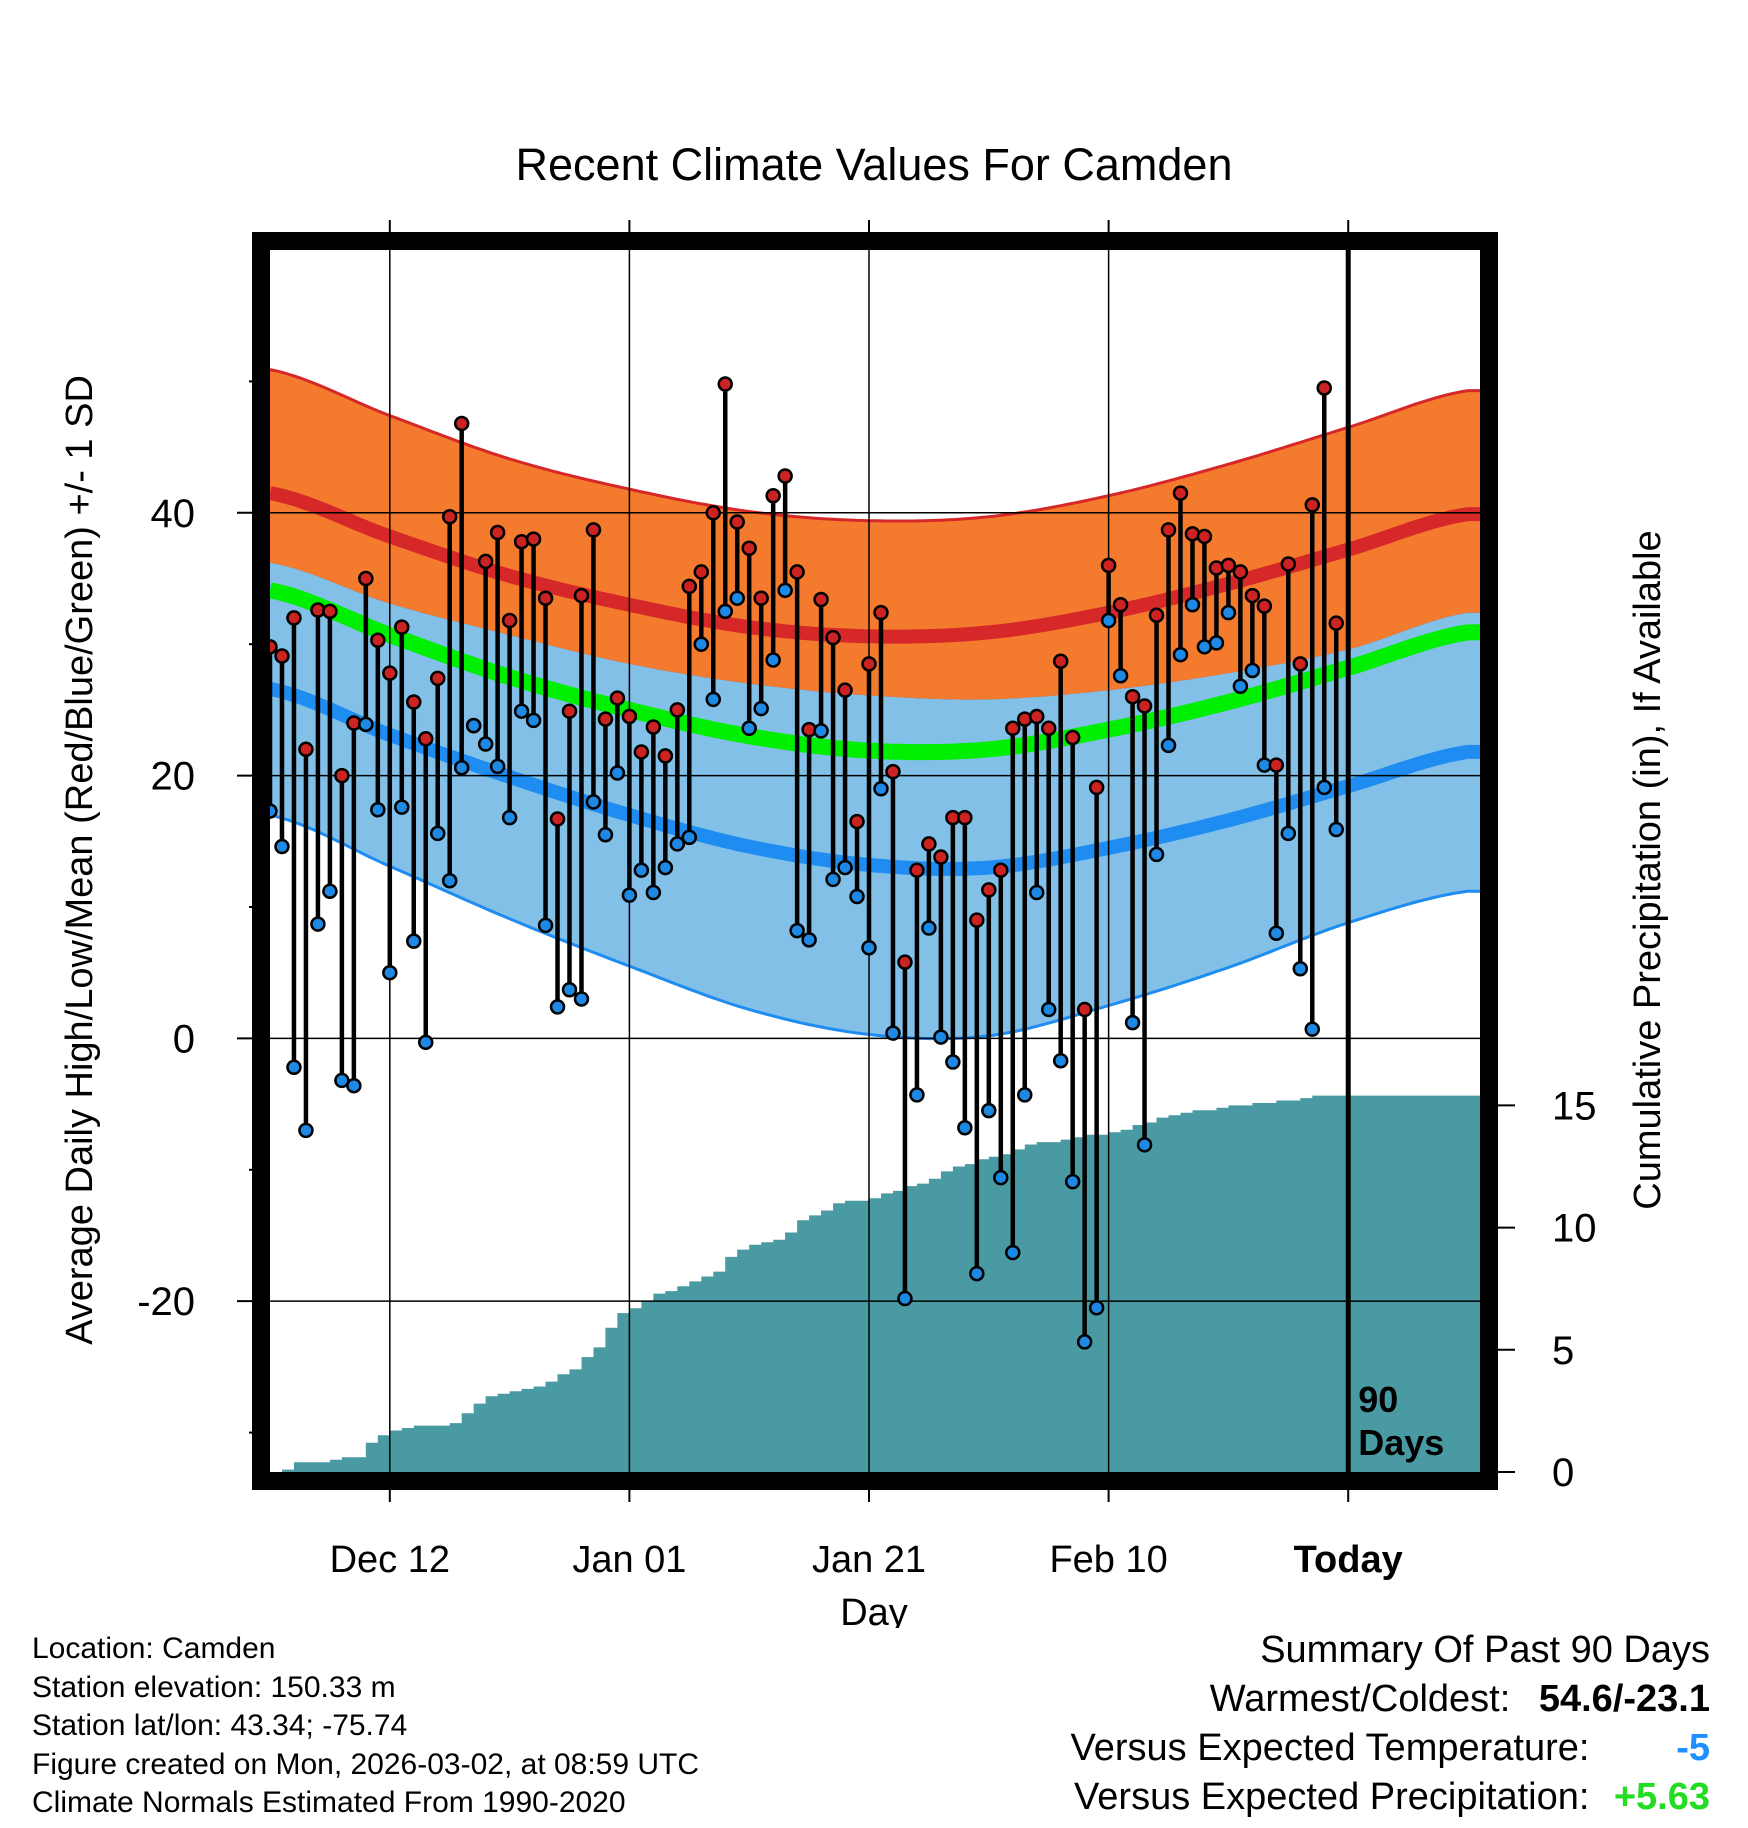  I want to click on warmest-value: 54.6/-23.1, so click(1624, 1699).